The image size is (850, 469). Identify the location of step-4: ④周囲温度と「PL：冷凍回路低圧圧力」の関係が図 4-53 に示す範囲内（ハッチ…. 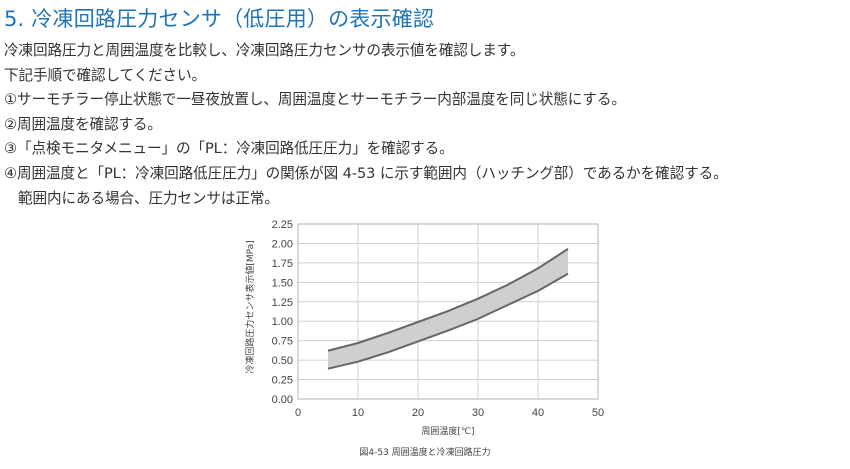
(366, 173).